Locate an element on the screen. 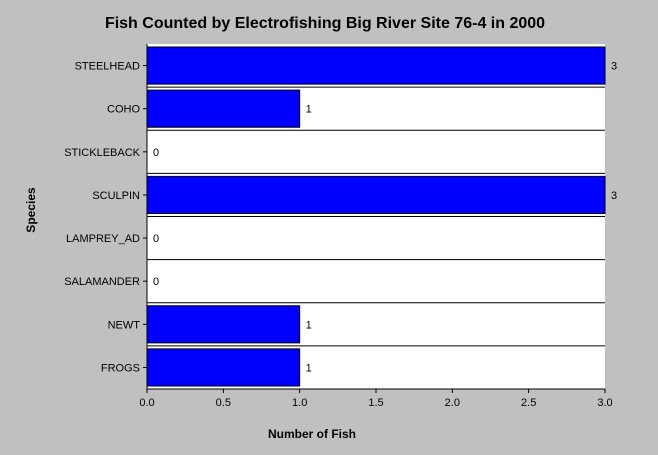 This screenshot has height=455, width=658. bar-newt is located at coordinates (223, 324).